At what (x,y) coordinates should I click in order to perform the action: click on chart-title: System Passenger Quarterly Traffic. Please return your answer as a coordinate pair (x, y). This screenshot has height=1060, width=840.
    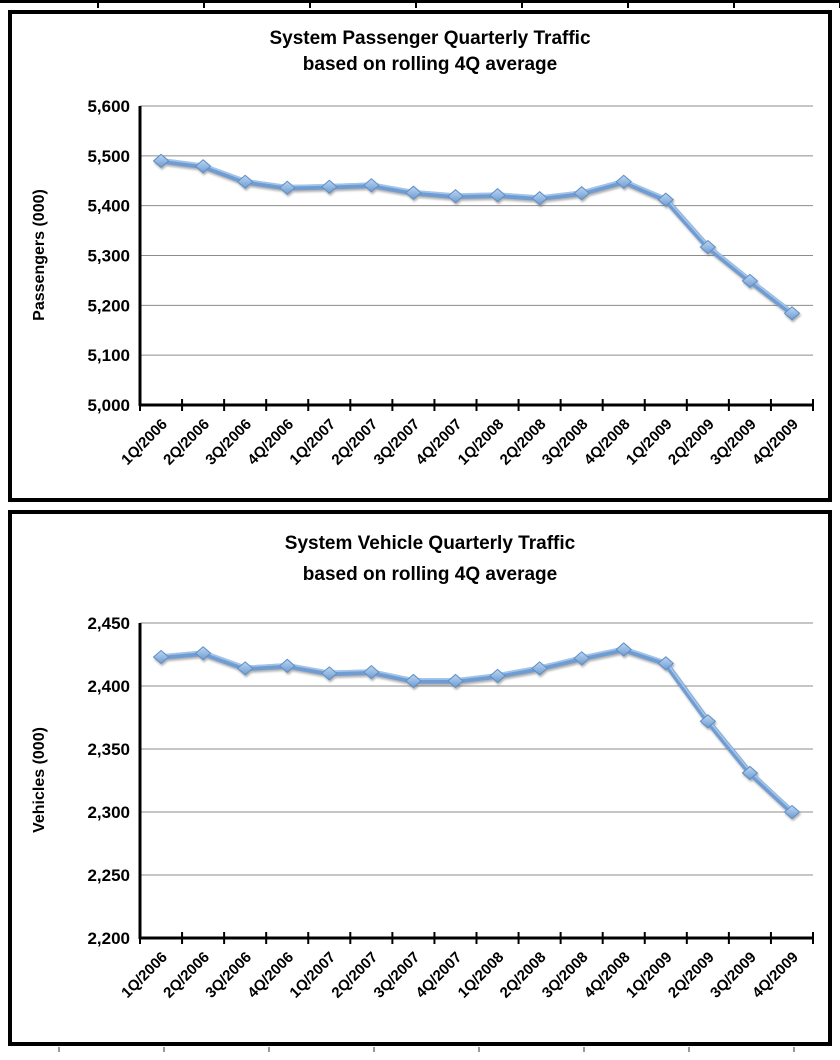
    Looking at the image, I should click on (429, 38).